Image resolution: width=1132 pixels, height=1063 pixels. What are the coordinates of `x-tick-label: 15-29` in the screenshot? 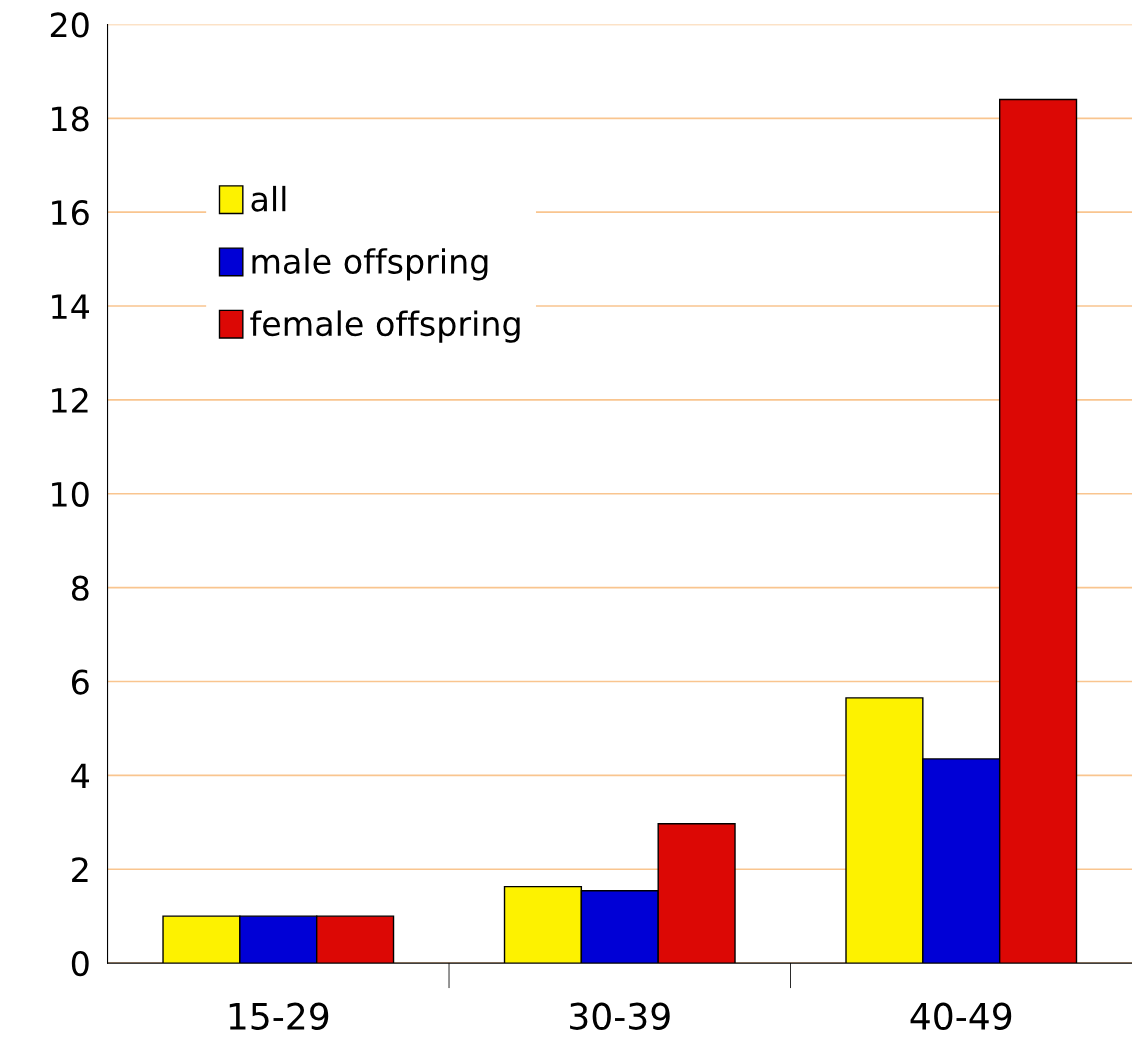 It's located at (279, 1016).